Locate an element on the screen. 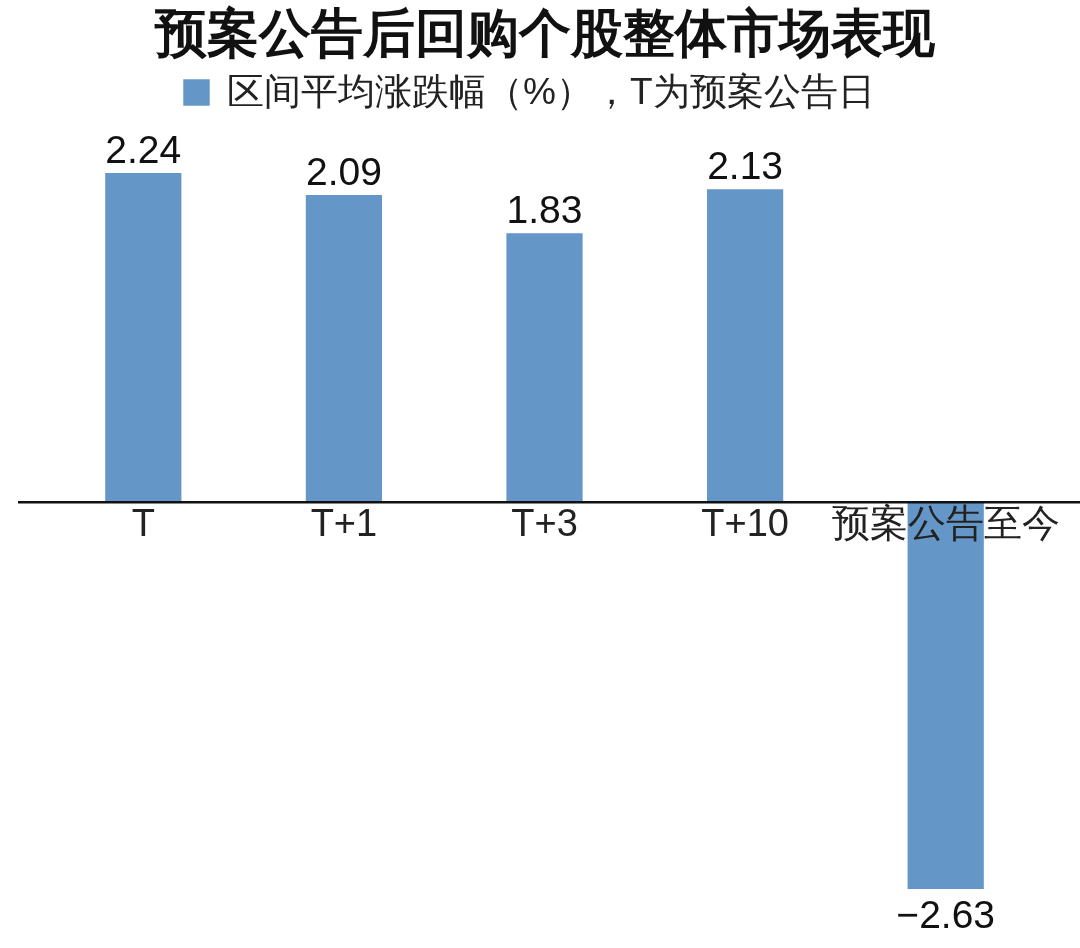  data-label: 2.09 is located at coordinates (343, 172).